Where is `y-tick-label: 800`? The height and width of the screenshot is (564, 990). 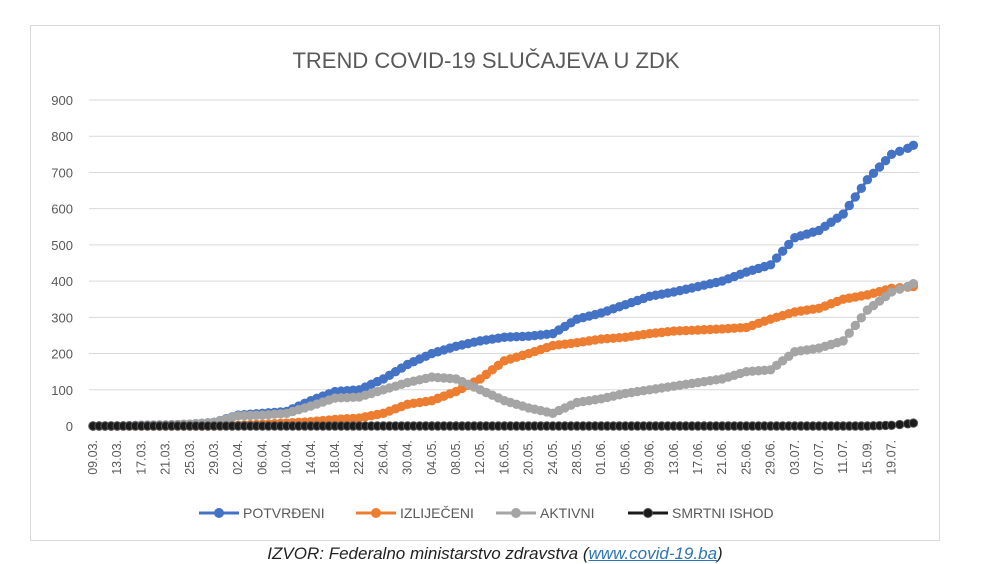
y-tick-label: 800 is located at coordinates (62, 136).